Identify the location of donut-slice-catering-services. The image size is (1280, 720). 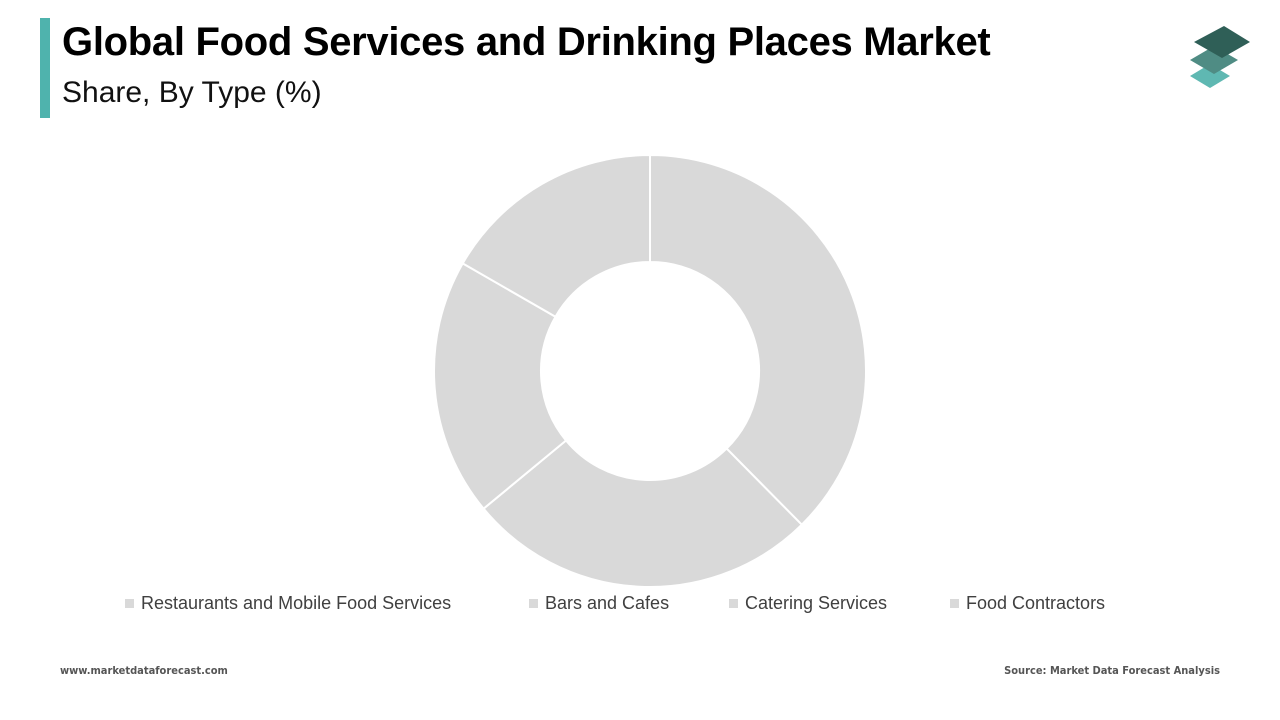
(500, 386).